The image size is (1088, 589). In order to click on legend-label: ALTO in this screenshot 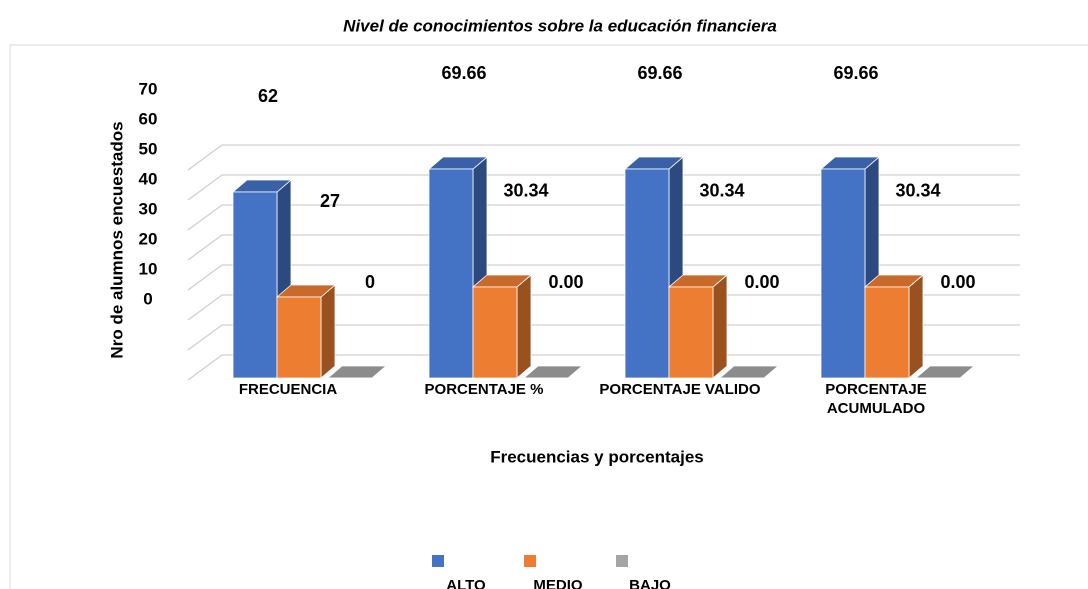, I will do `click(466, 583)`.